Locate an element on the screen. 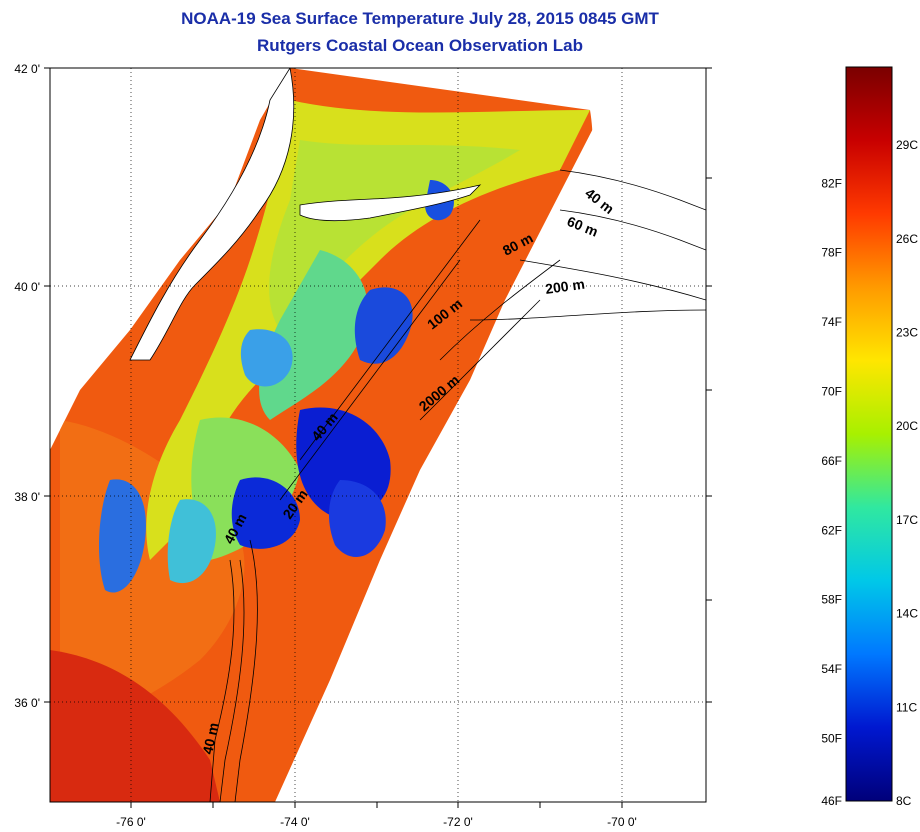  new-jersey-coastline is located at coordinates (212, 214).